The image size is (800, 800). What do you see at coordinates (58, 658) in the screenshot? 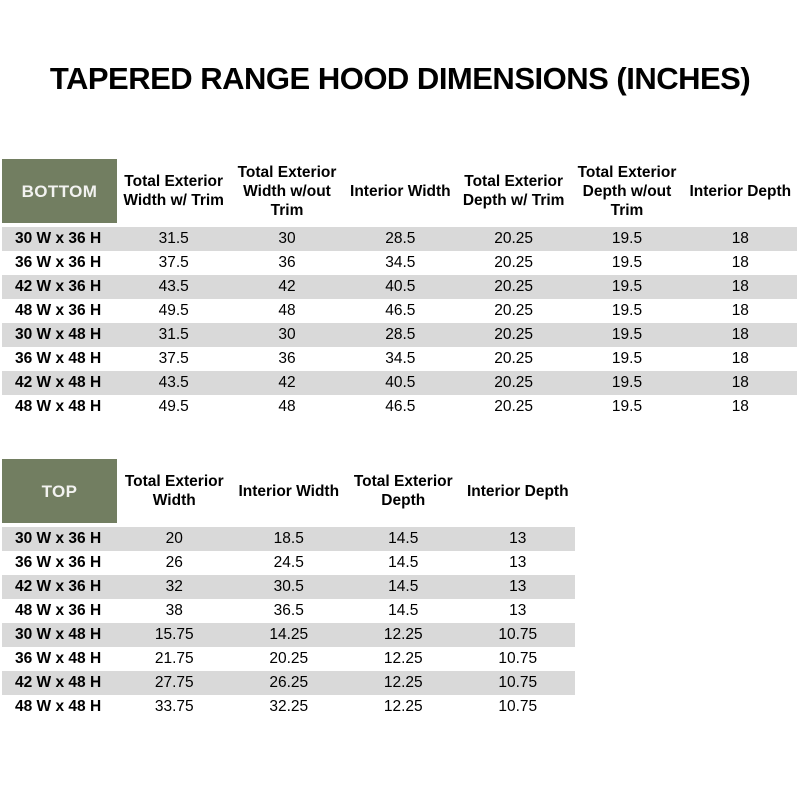
I see `row-size-label: 36 W x 48 H` at bounding box center [58, 658].